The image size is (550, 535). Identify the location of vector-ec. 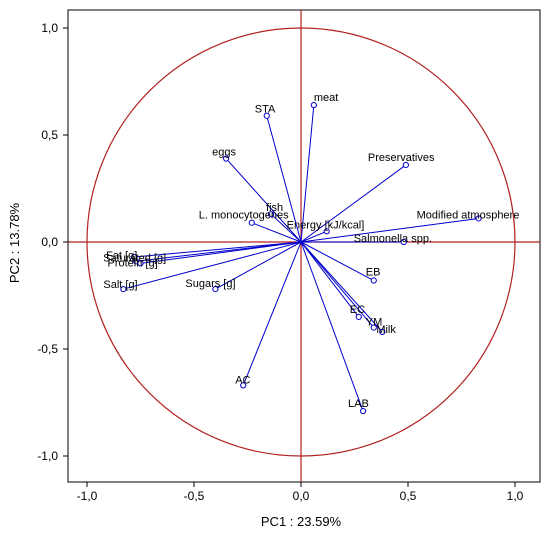
(330, 279).